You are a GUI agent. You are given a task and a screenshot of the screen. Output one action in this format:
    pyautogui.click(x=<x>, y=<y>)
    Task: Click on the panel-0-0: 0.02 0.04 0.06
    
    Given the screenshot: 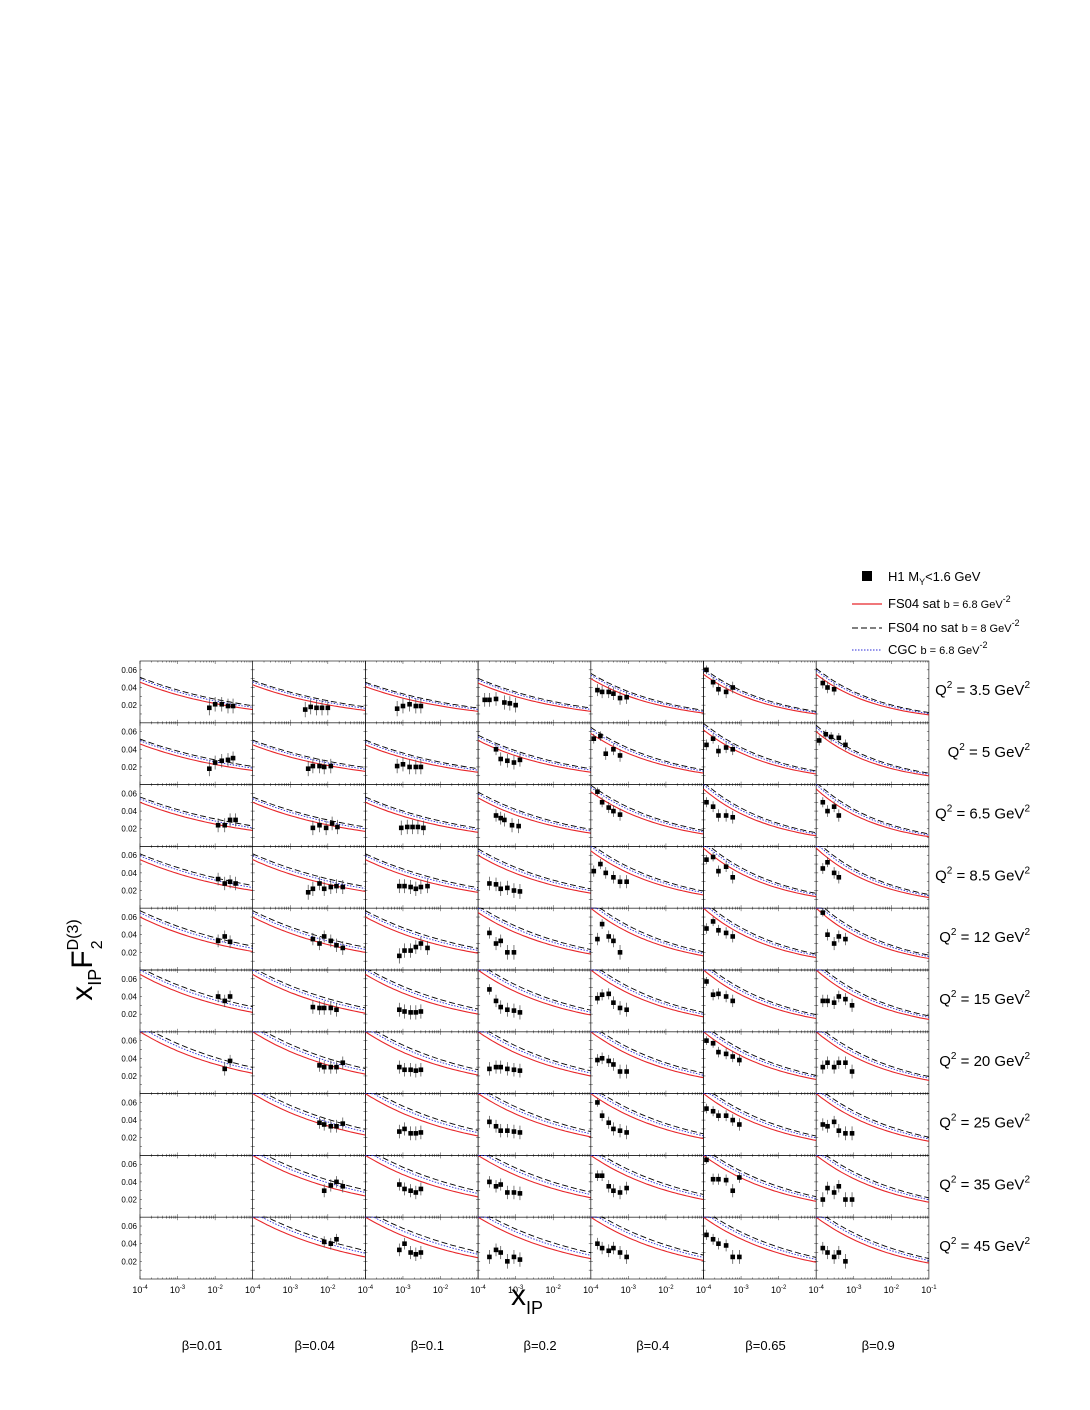 What is the action you would take?
    pyautogui.click(x=187, y=692)
    